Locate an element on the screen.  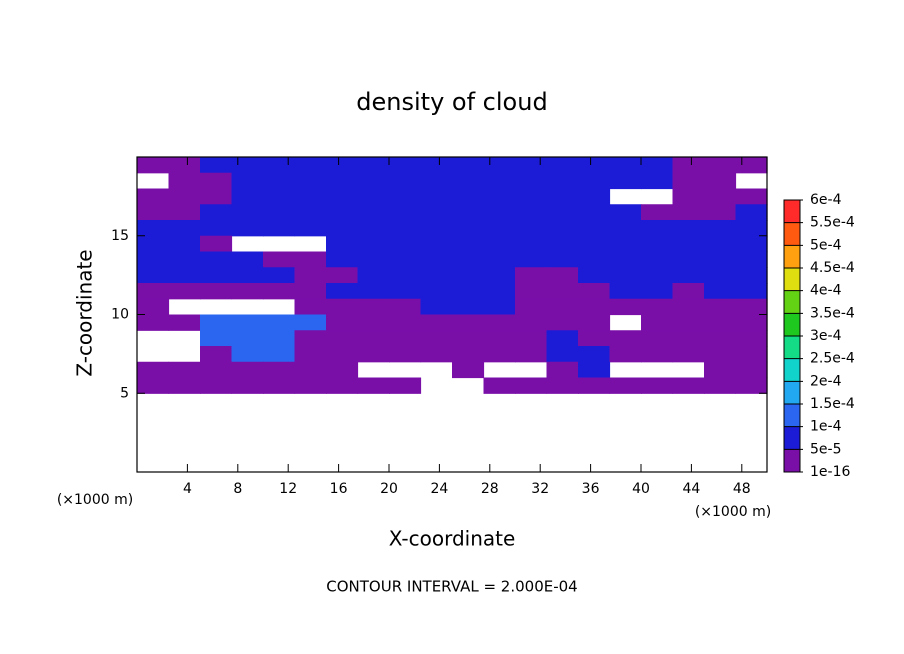
colorbar-label: 4e-4 is located at coordinates (826, 291).